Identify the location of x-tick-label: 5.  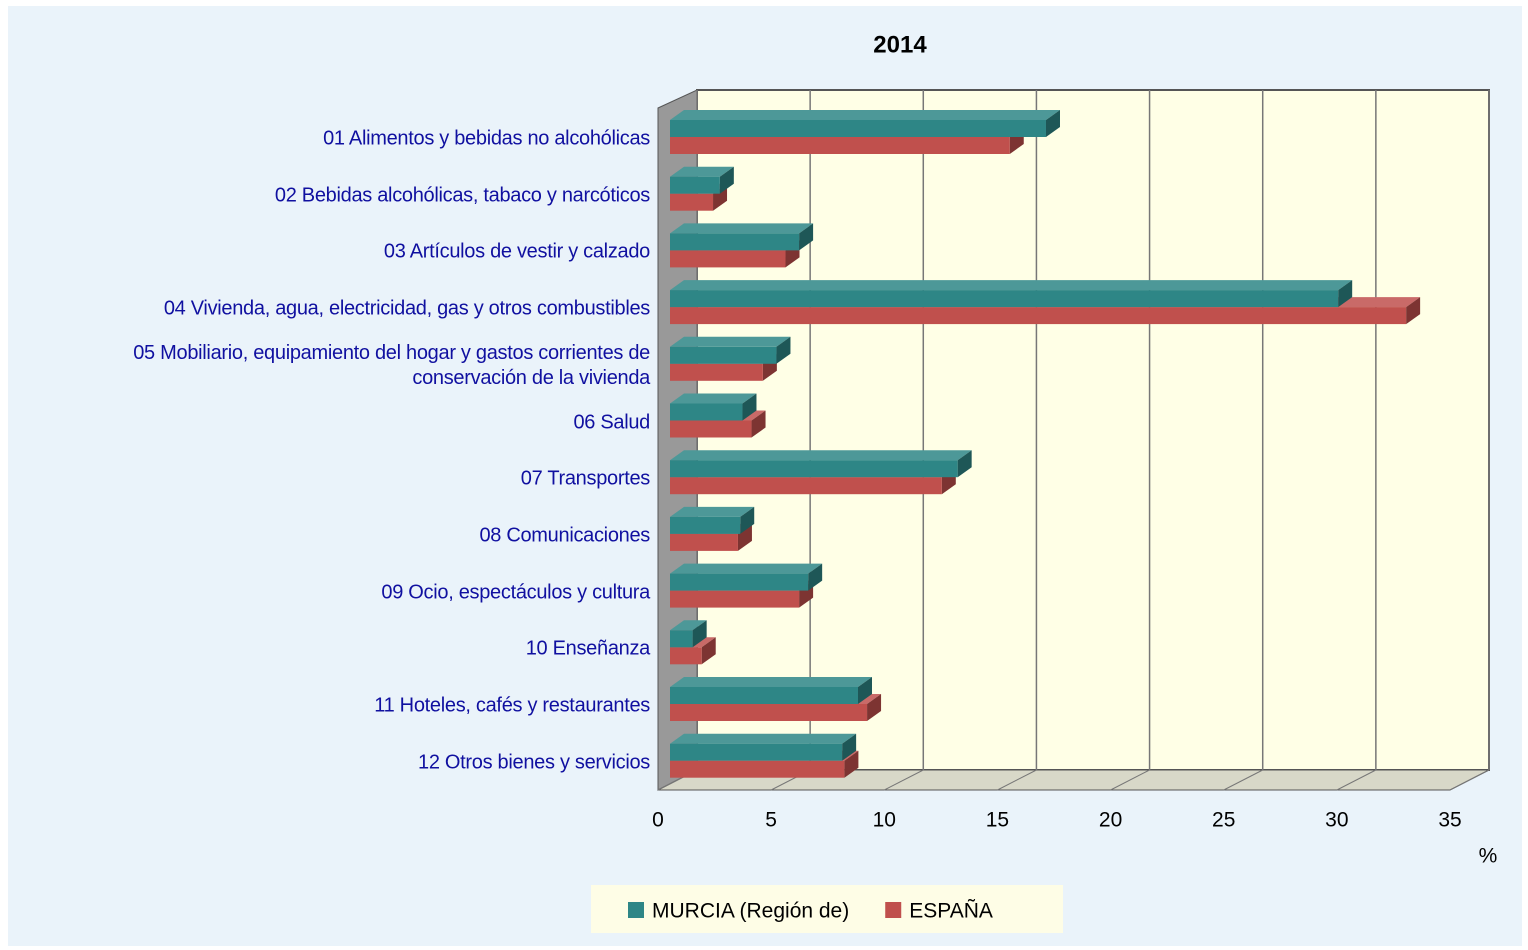
(771, 820).